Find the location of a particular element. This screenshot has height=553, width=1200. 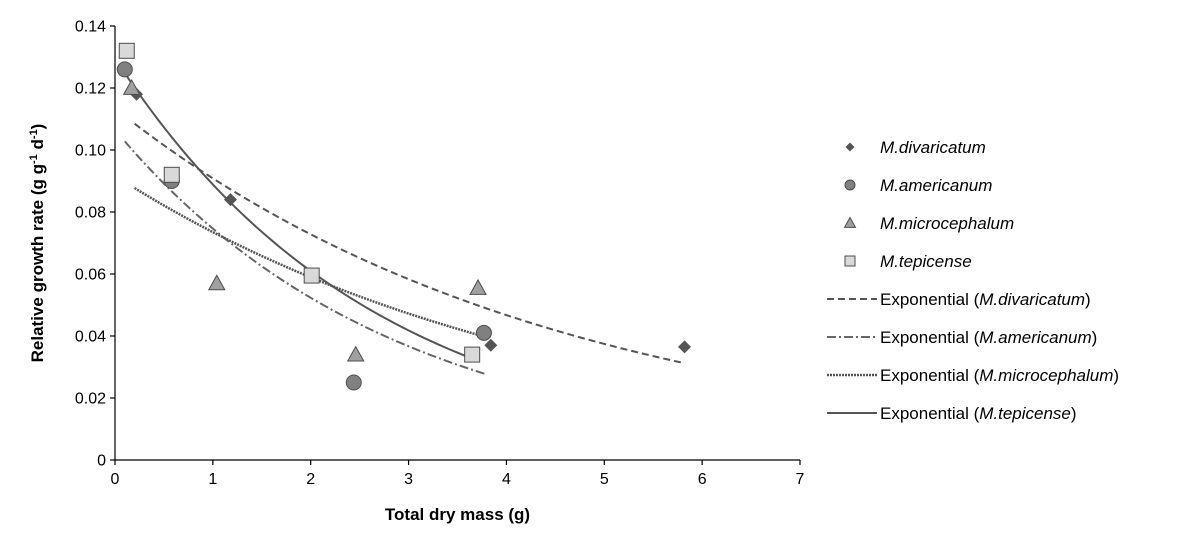

legend-marker-m-divaricatum is located at coordinates (850, 147).